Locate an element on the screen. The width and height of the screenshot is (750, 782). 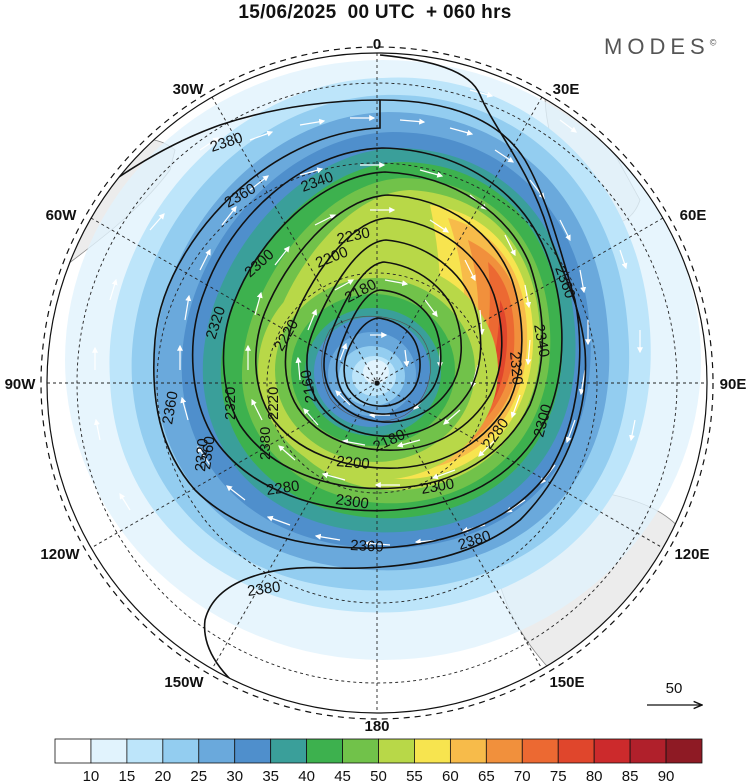
antarctic-coastline is located at coordinates (376, 368).